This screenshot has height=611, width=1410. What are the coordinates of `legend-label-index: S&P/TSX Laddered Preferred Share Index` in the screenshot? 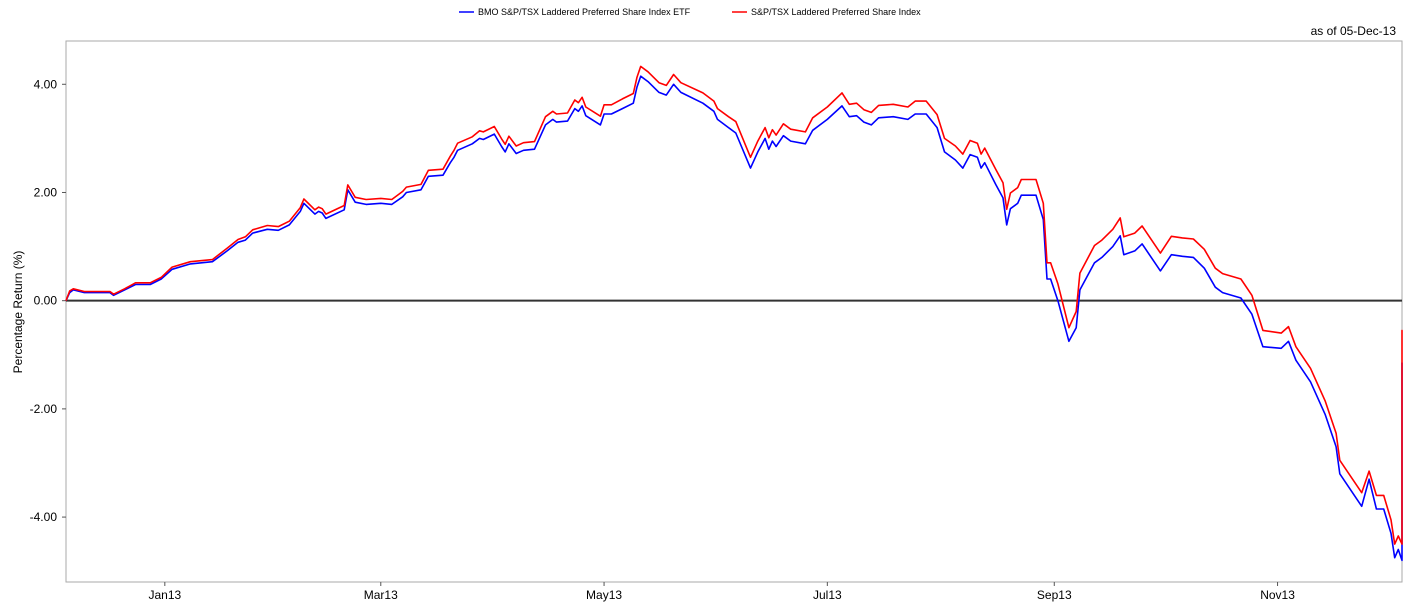 It's located at (836, 12).